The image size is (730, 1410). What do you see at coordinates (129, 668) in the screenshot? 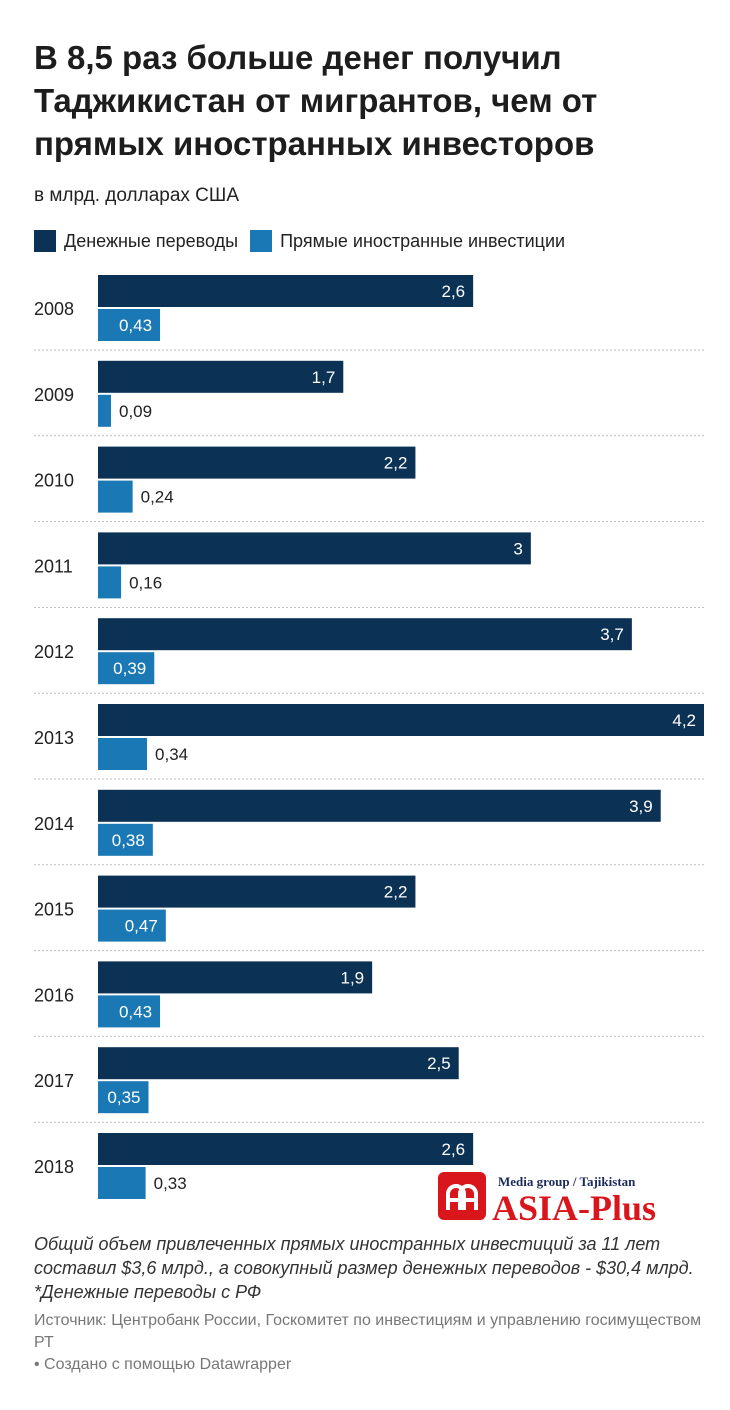
I see `data-label: 0,39` at bounding box center [129, 668].